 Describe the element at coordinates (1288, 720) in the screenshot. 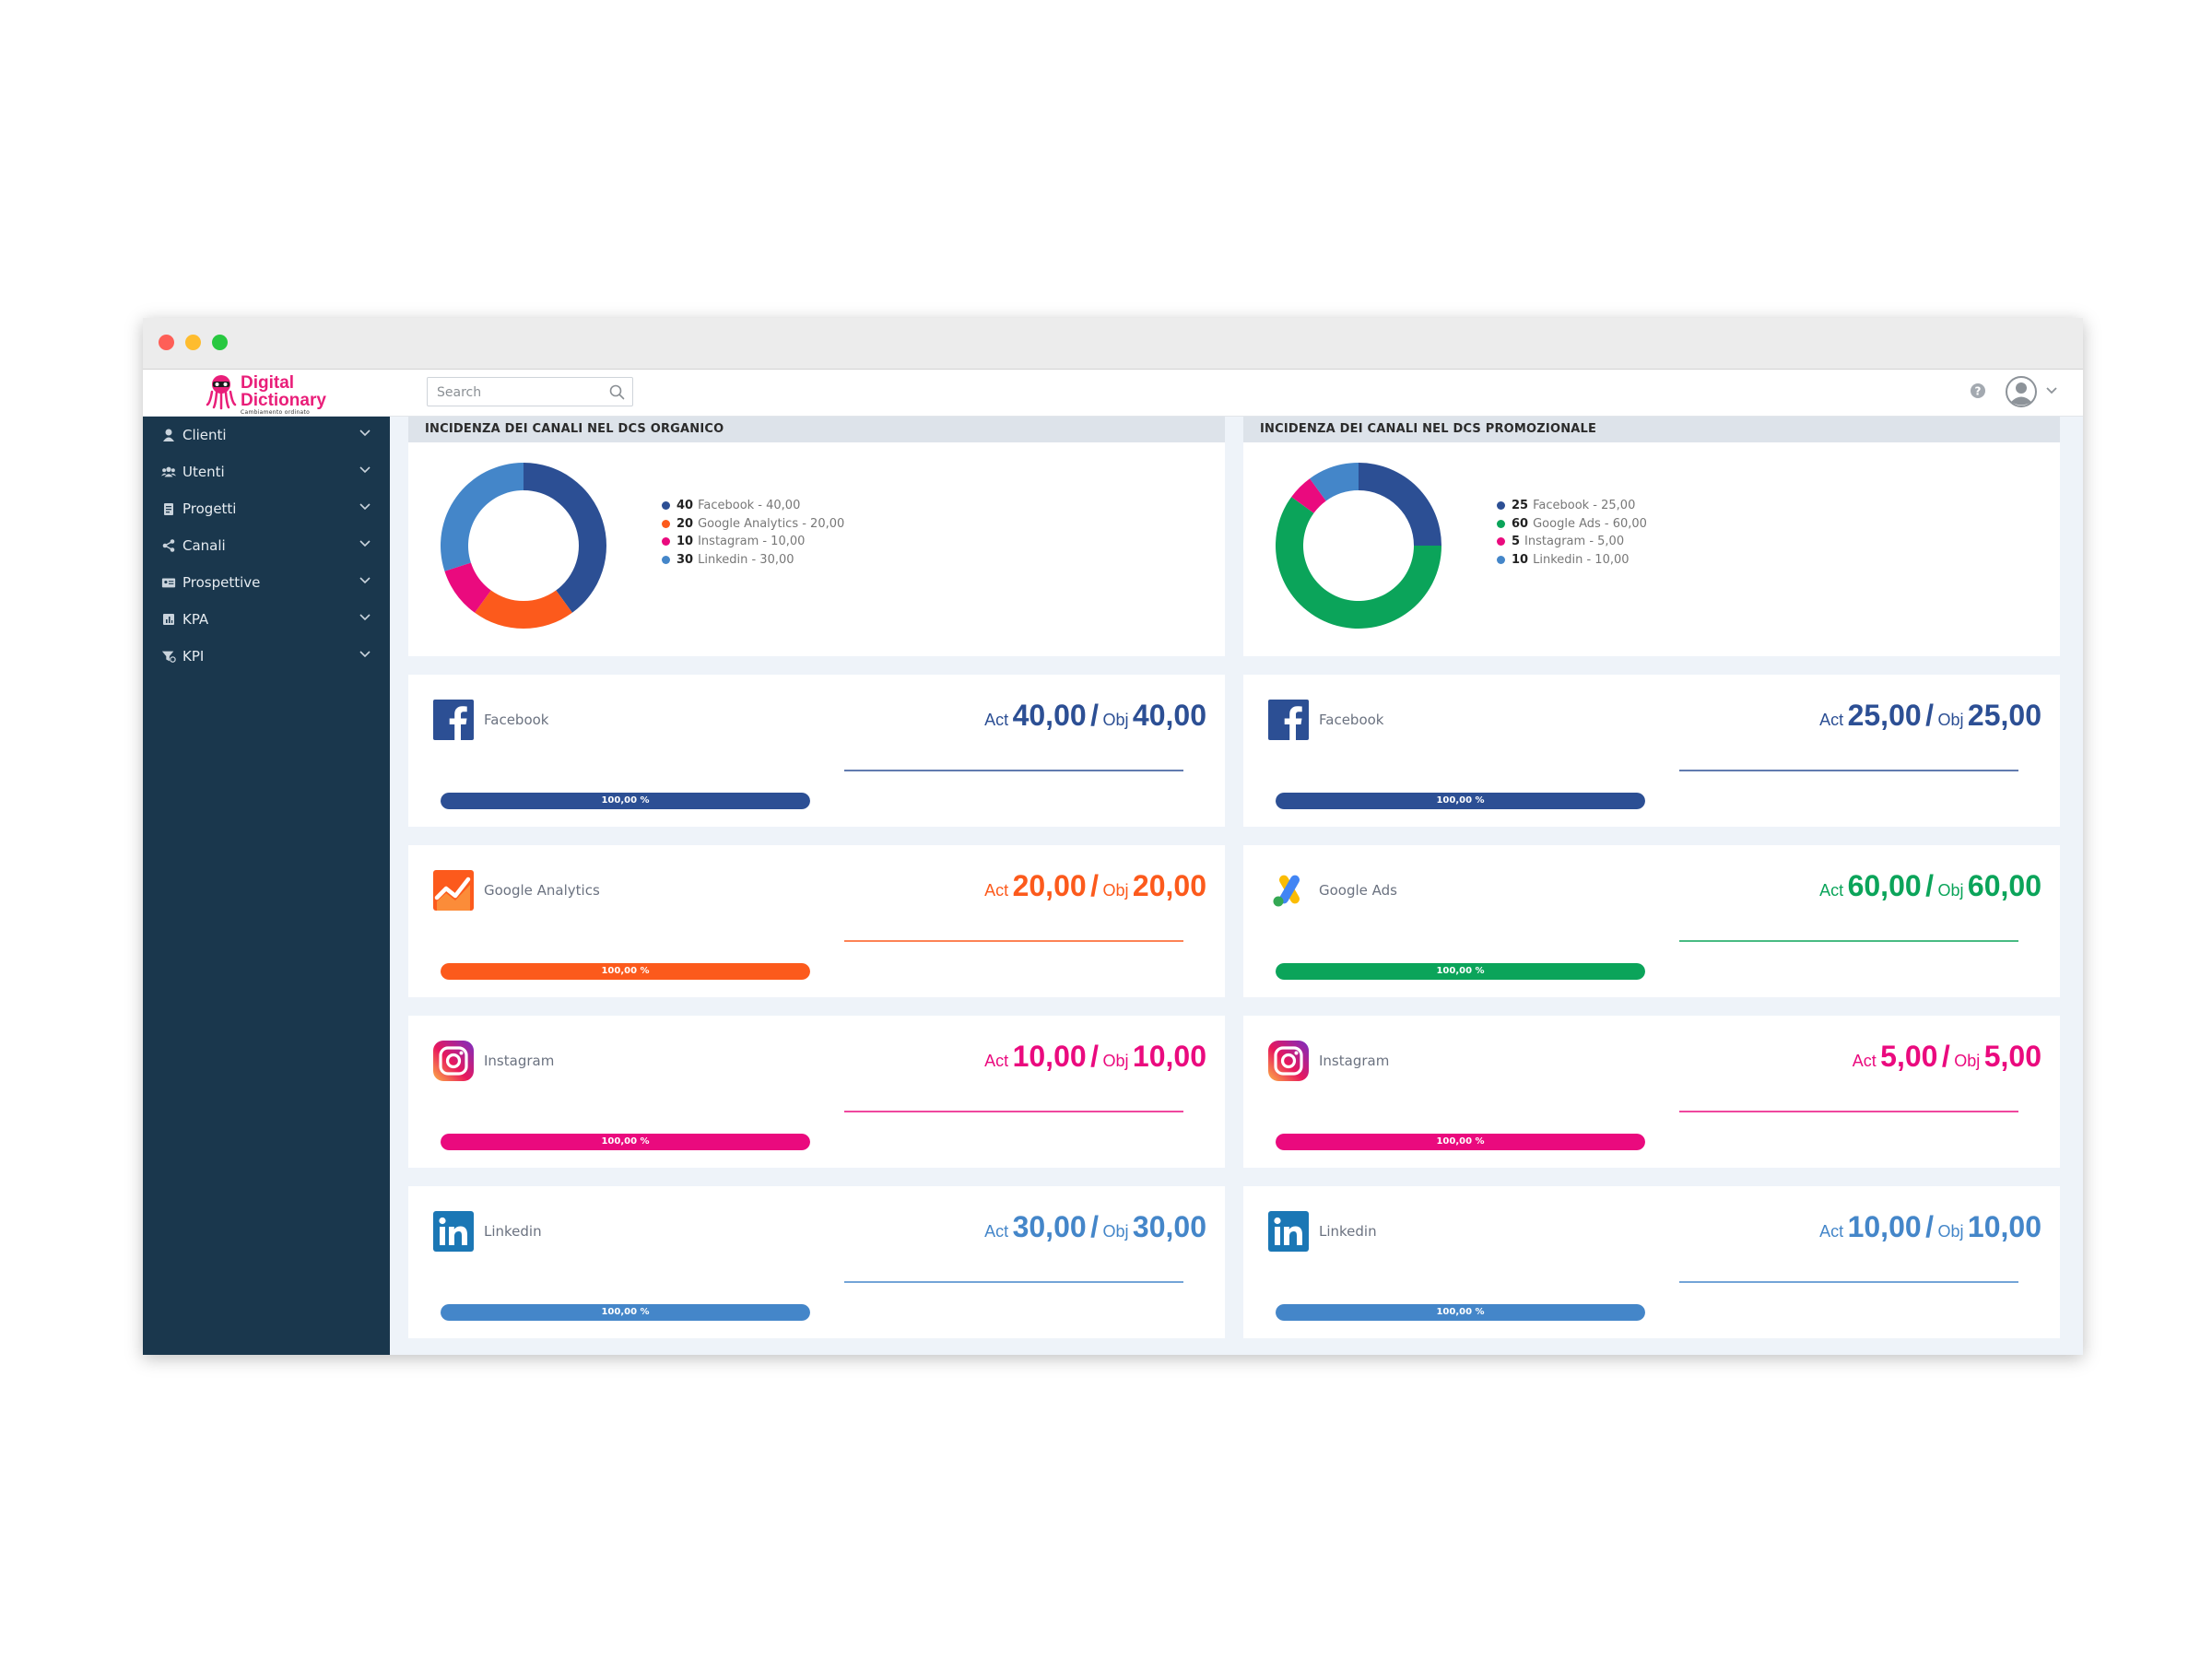

I see `facebook-icon` at that location.